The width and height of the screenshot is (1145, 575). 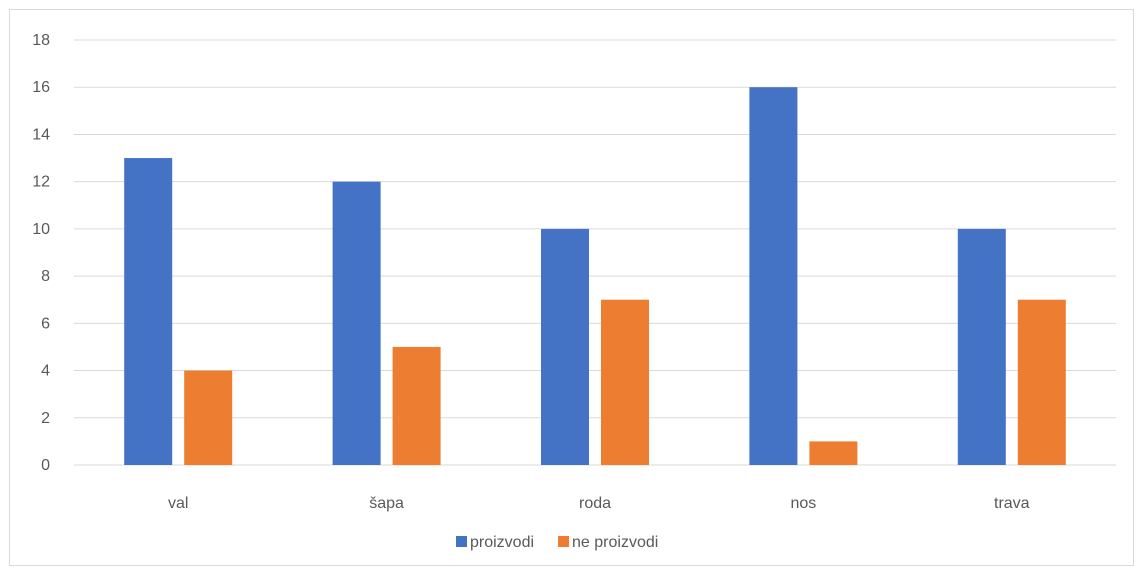 I want to click on y-tick-label: 4, so click(x=45, y=371).